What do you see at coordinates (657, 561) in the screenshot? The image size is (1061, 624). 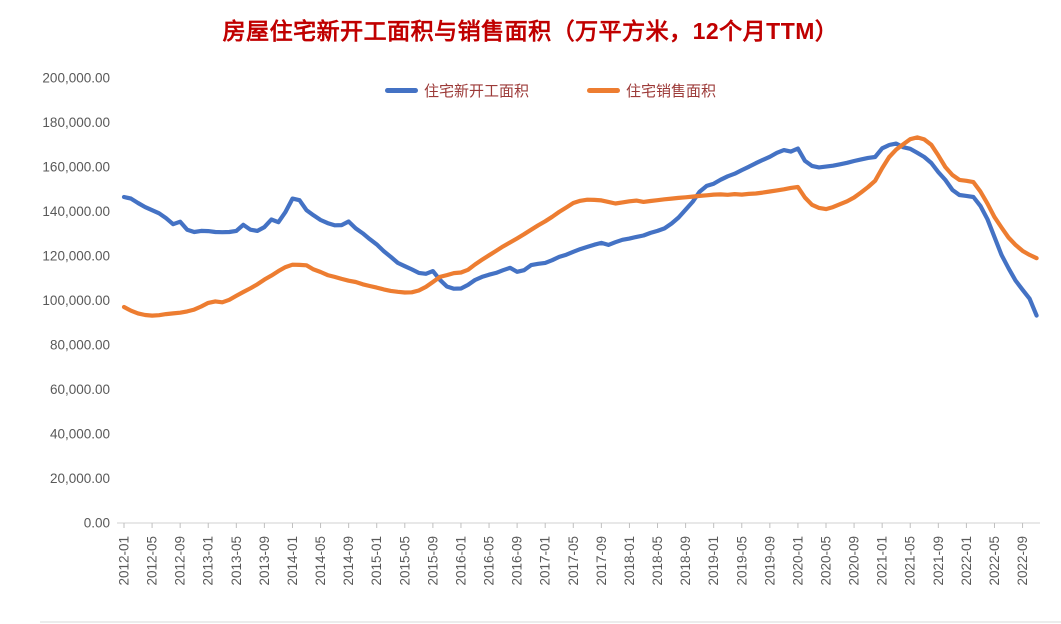 I see `x-axis-label: 2018-05` at bounding box center [657, 561].